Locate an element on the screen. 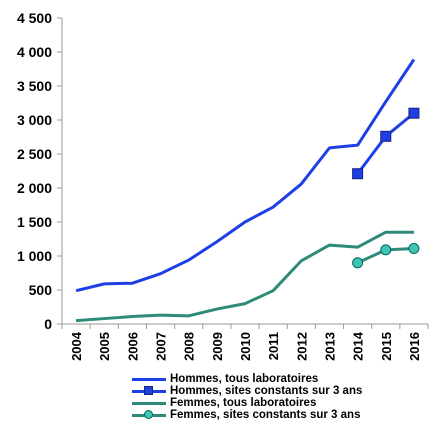 This screenshot has height=436, width=435. y-tick-label: 1 500 is located at coordinates (34, 222).